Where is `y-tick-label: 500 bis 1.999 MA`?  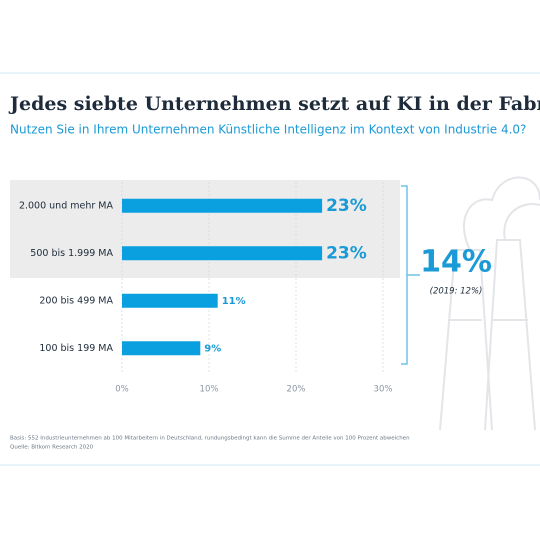 y-tick-label: 500 bis 1.999 MA is located at coordinates (71, 253).